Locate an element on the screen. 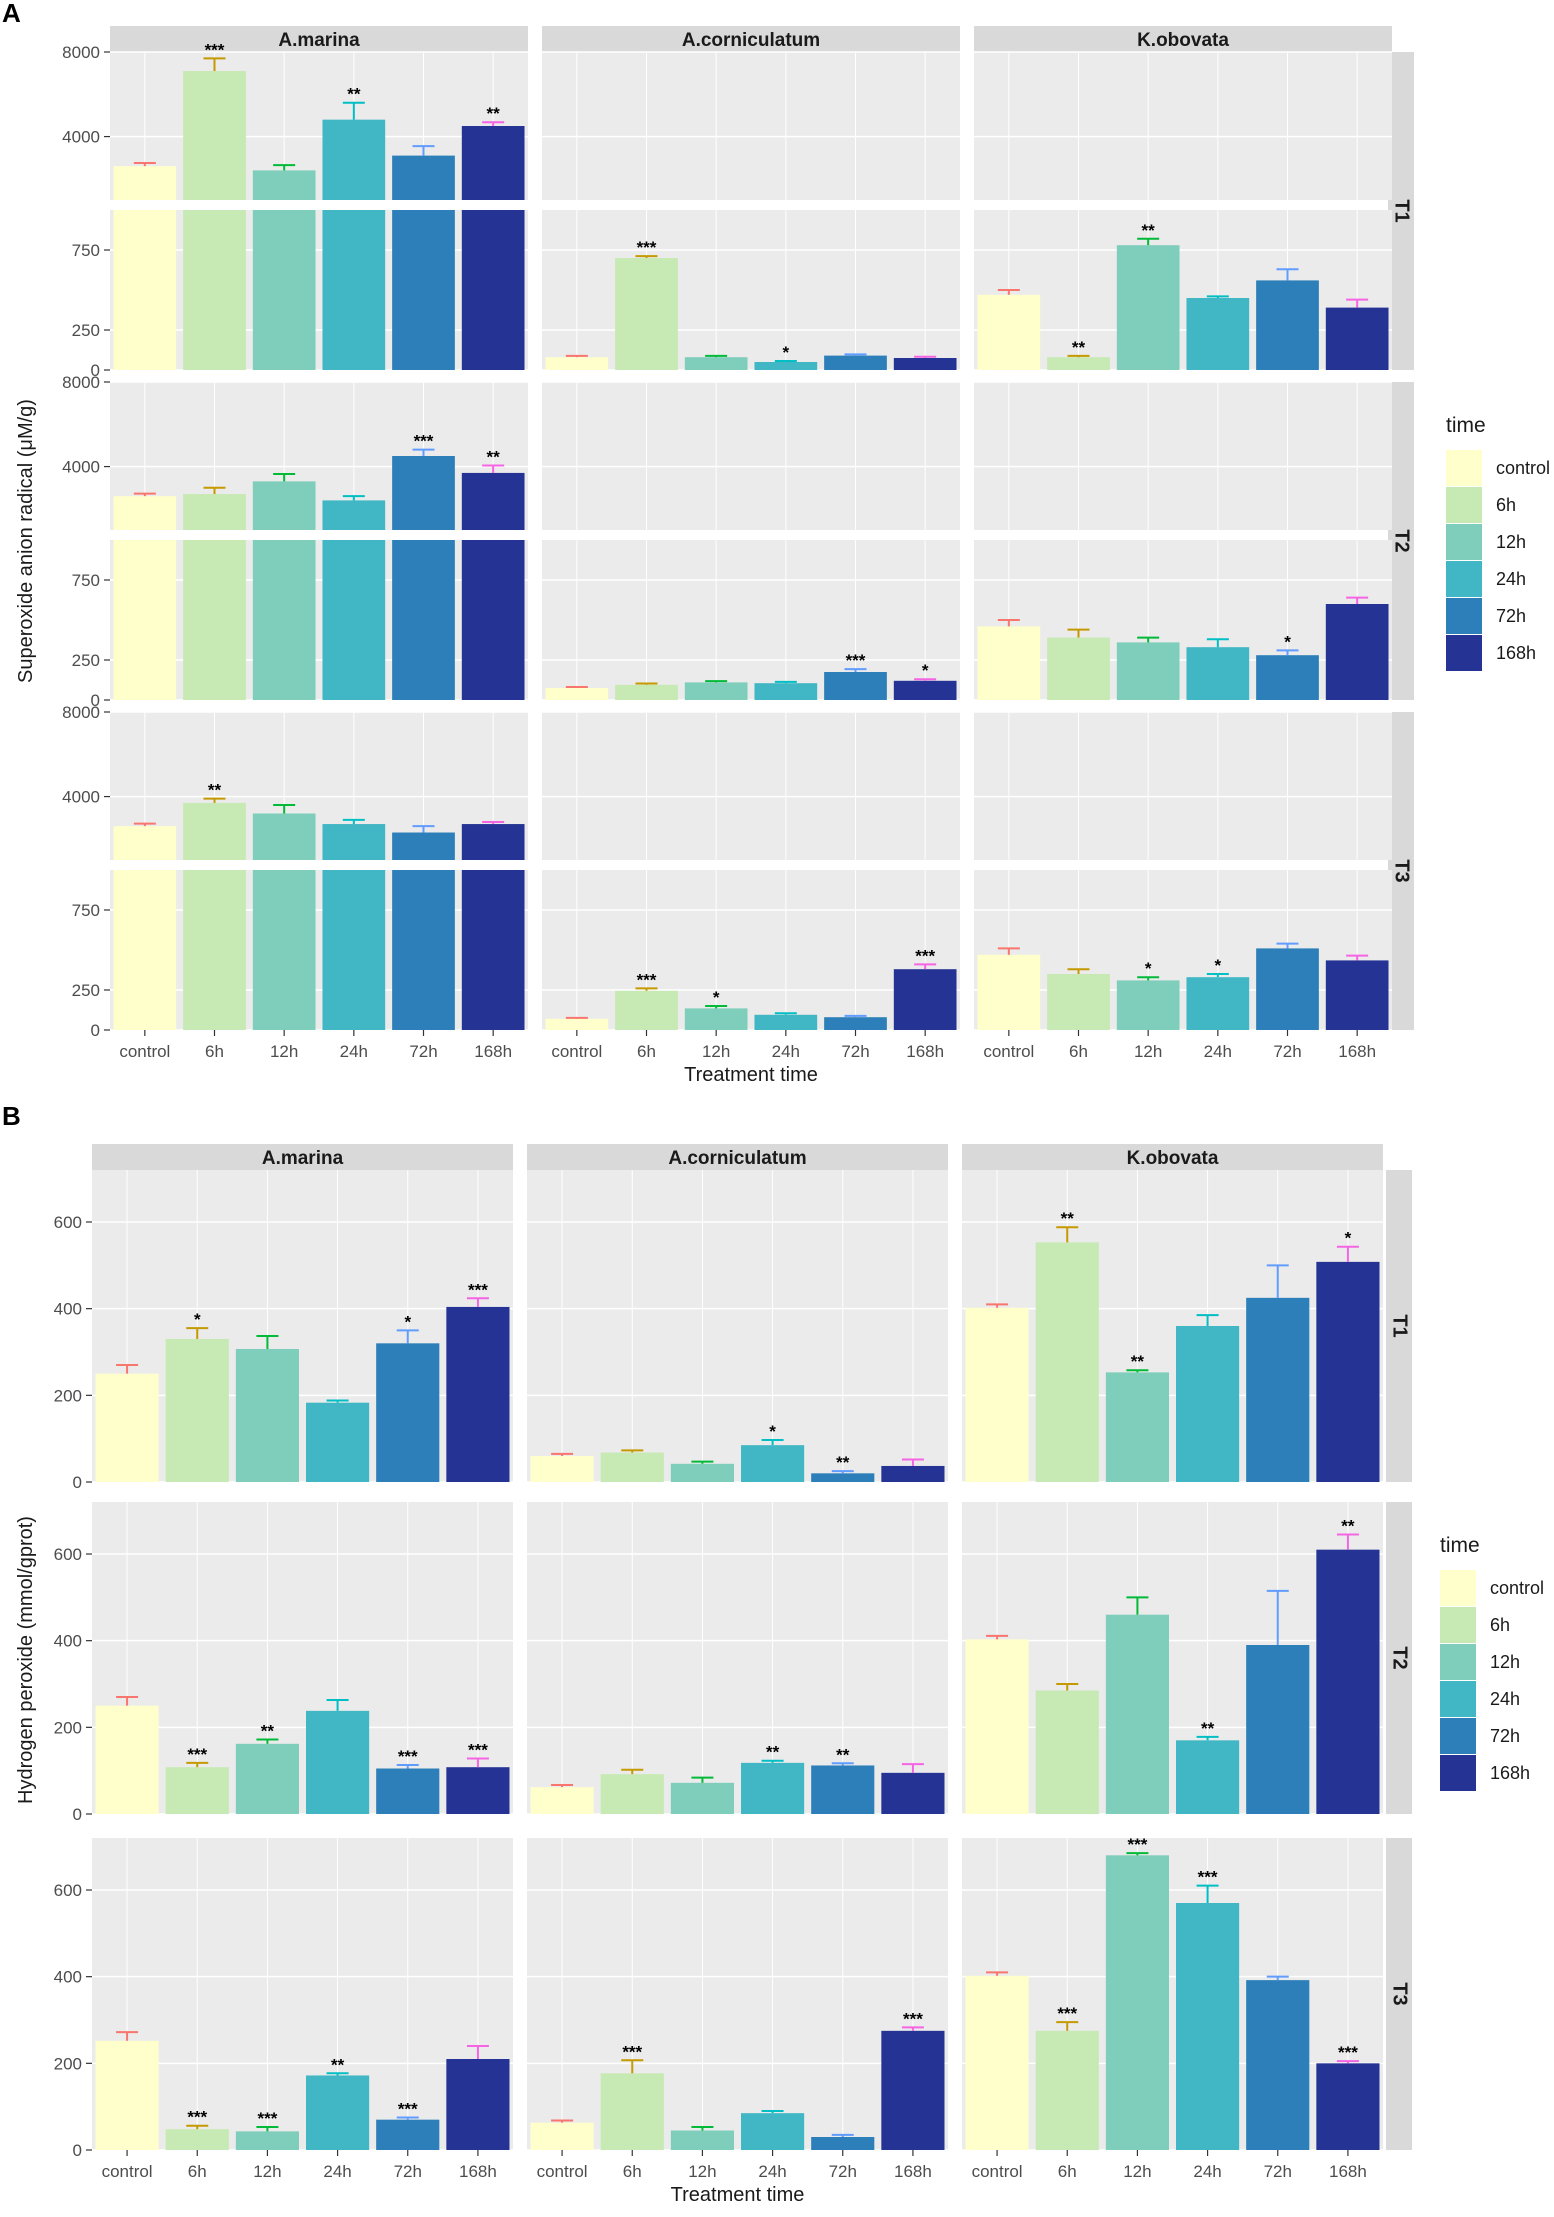 The height and width of the screenshot is (2217, 1554). bar-t2-a-corniculatum-72h is located at coordinates (843, 1789).